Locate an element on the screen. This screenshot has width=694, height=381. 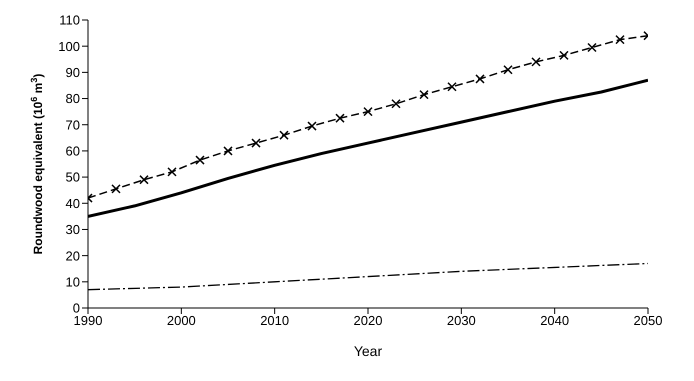
y-tick-label: 60 is located at coordinates (73, 151).